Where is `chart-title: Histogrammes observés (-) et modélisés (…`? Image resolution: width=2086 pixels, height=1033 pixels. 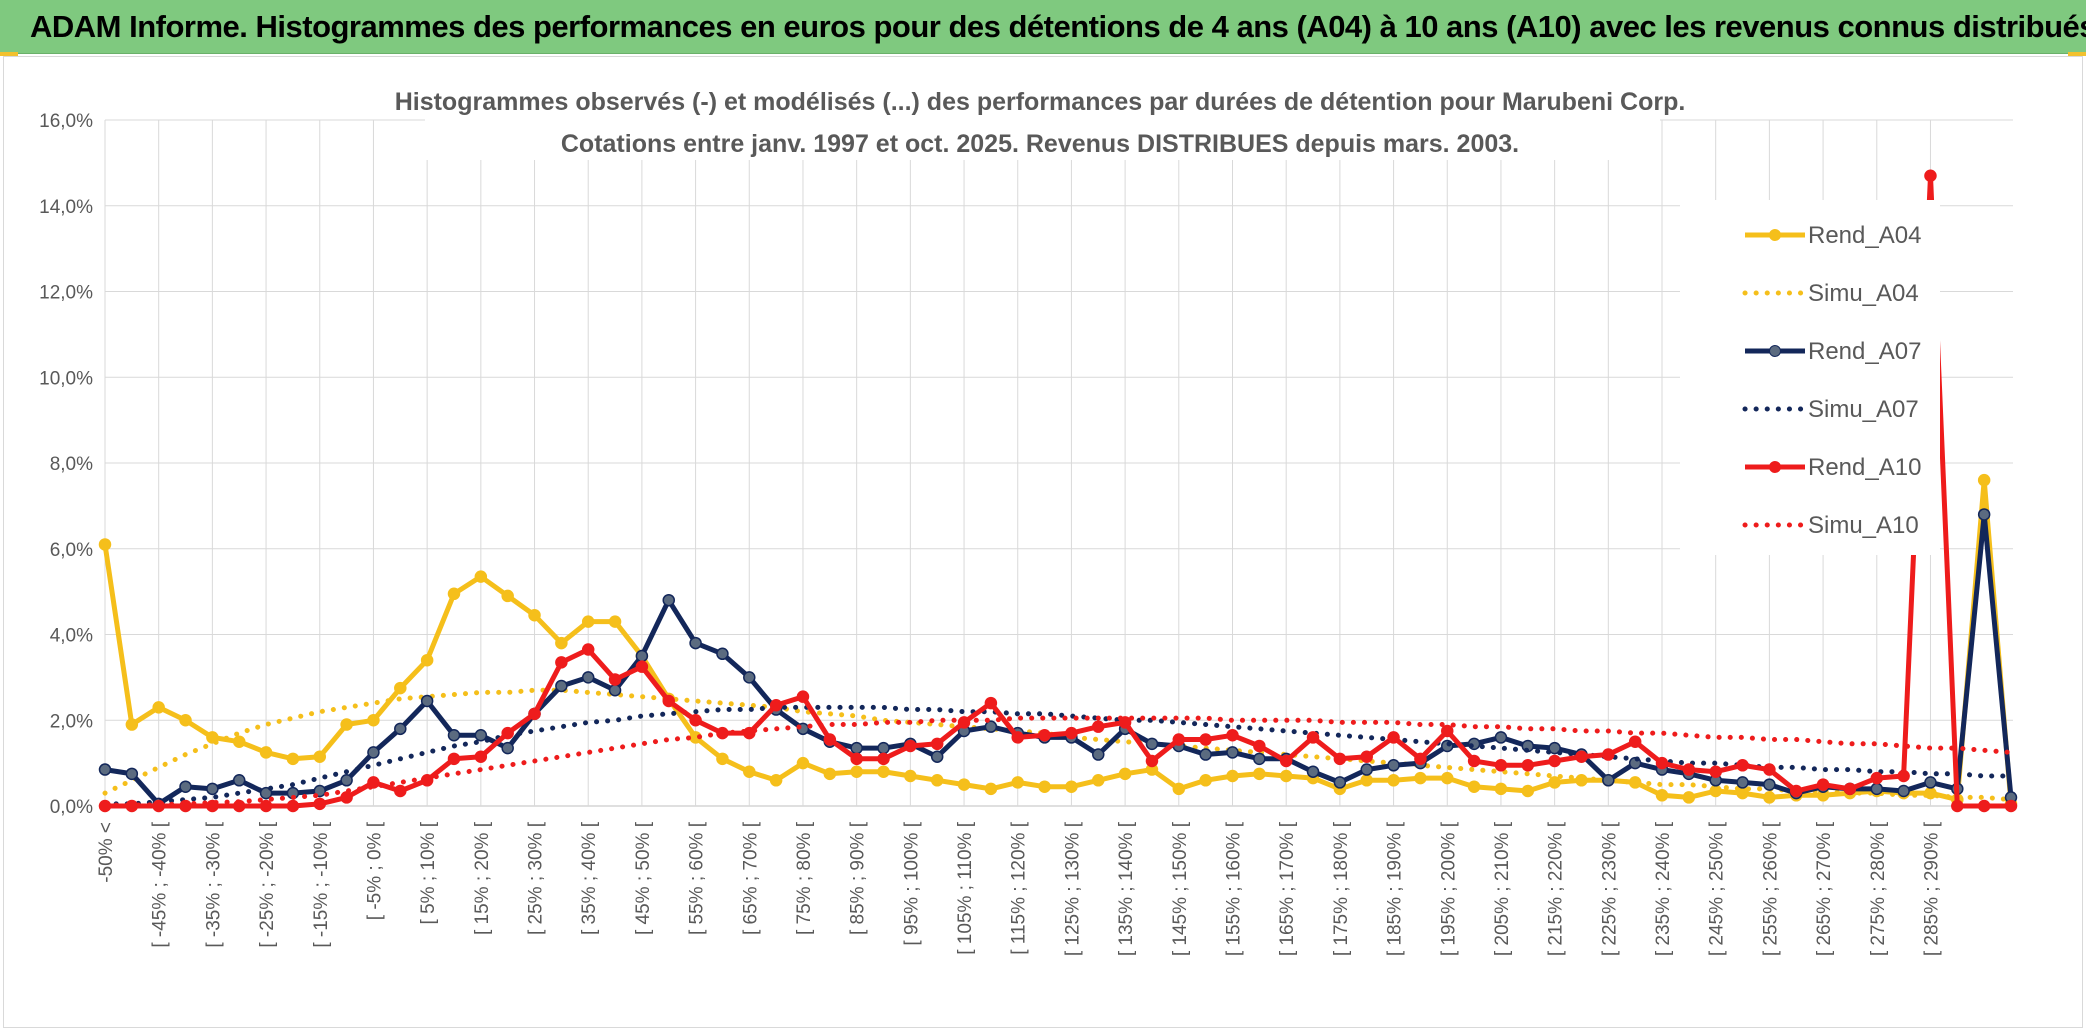
chart-title: Histogrammes observés (-) et modélisés (… is located at coordinates (1040, 102).